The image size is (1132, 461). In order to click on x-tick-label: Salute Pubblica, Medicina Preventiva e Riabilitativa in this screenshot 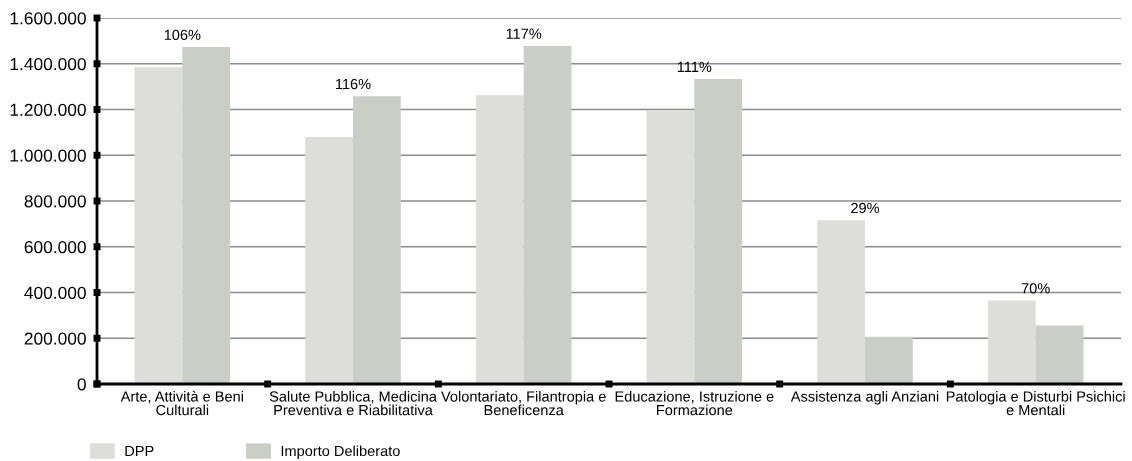, I will do `click(353, 403)`.